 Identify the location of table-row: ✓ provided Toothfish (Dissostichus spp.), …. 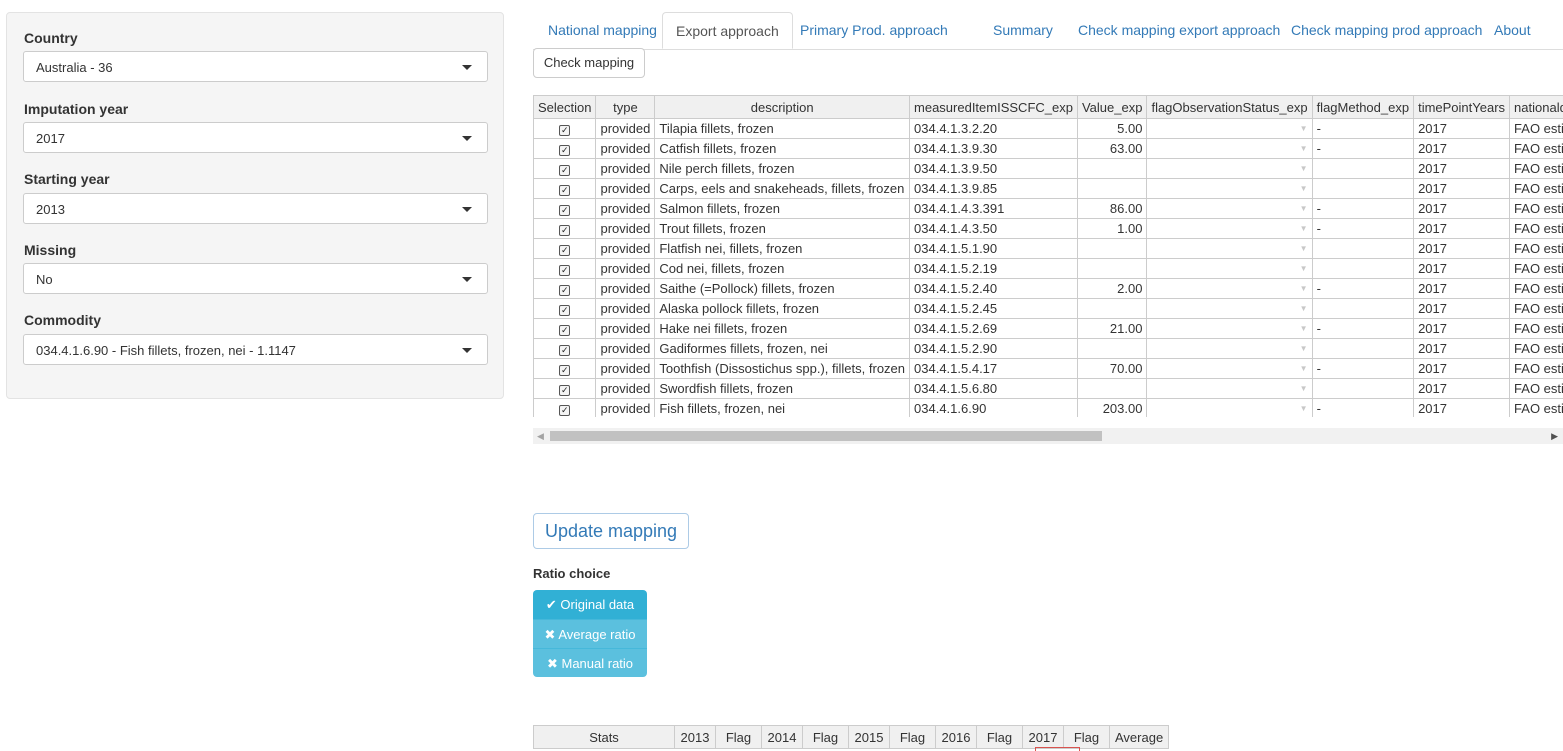
(1048, 368).